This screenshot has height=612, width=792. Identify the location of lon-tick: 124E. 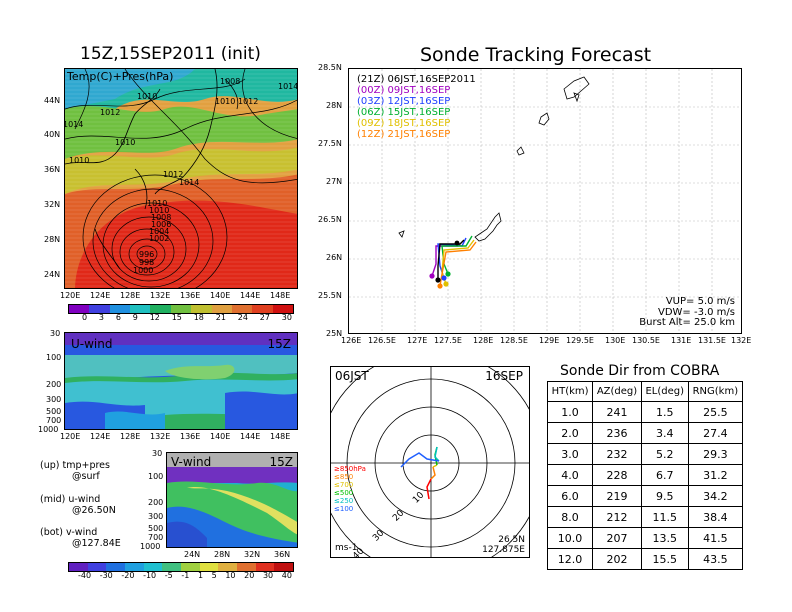
(100, 295).